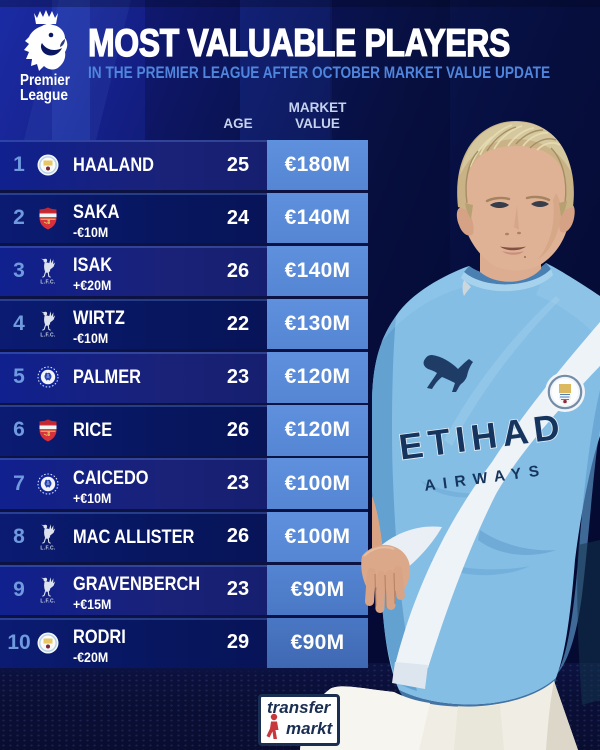  I want to click on svg-text: Premier, so click(45, 80).